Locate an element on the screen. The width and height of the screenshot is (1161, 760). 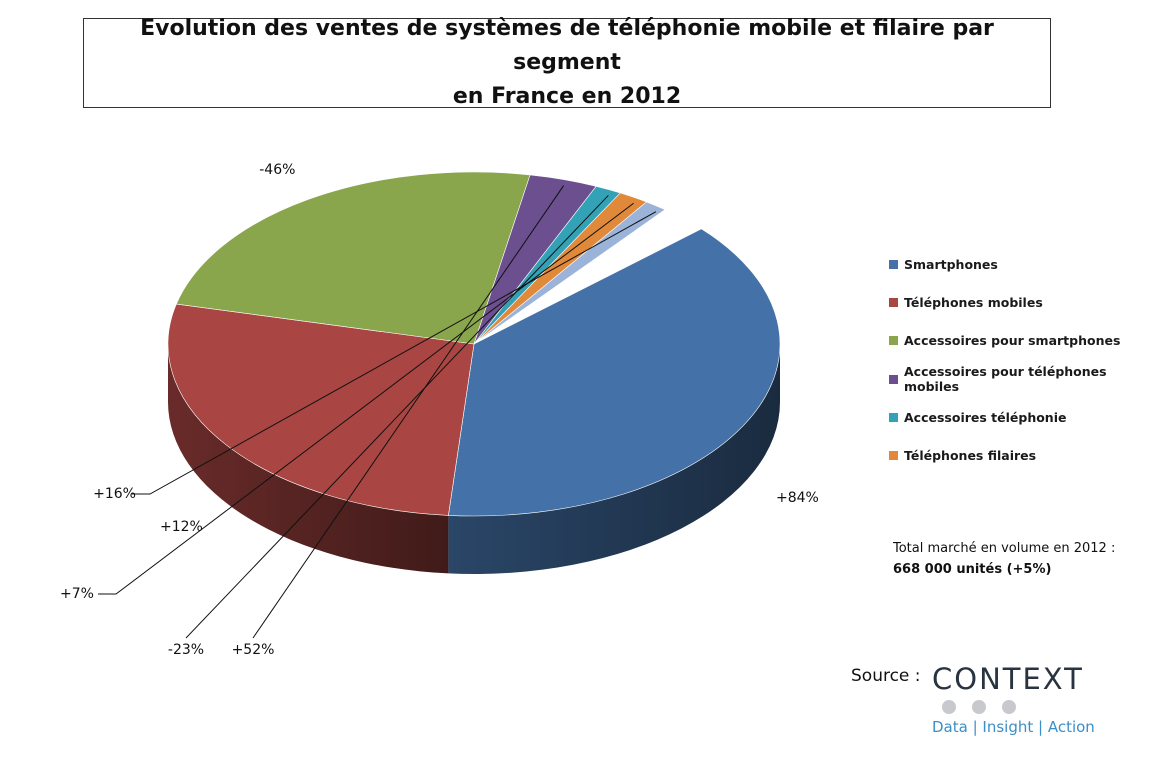
logo-dots-icon is located at coordinates (1032, 707).